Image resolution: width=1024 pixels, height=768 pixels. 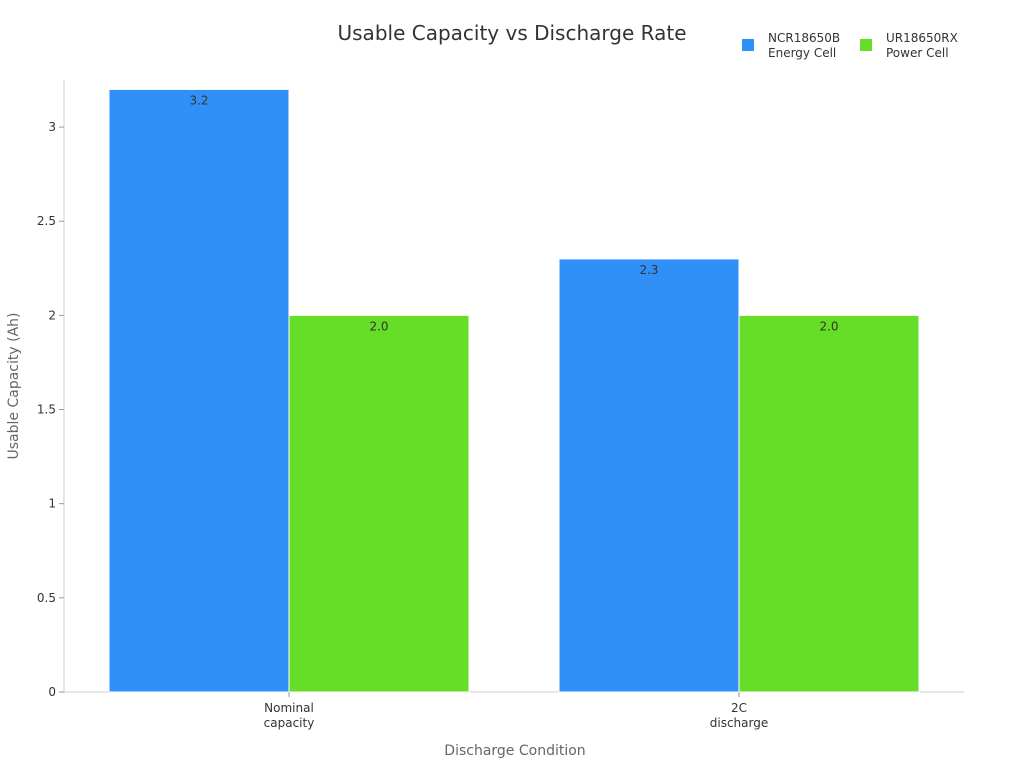 What do you see at coordinates (46, 598) in the screenshot?
I see `y-tick-label: 0.5` at bounding box center [46, 598].